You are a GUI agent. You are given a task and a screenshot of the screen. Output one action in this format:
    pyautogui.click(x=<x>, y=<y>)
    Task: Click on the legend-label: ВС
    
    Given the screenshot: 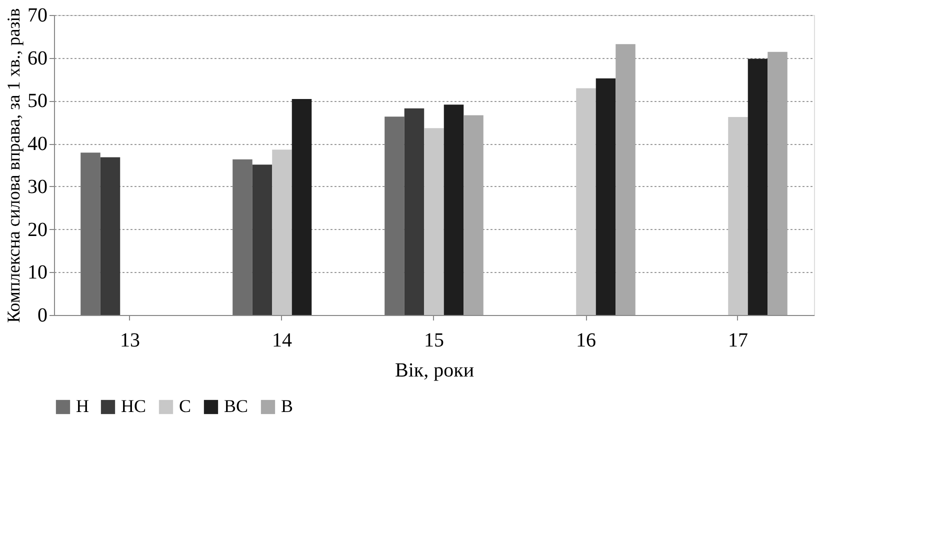 What is the action you would take?
    pyautogui.click(x=236, y=406)
    